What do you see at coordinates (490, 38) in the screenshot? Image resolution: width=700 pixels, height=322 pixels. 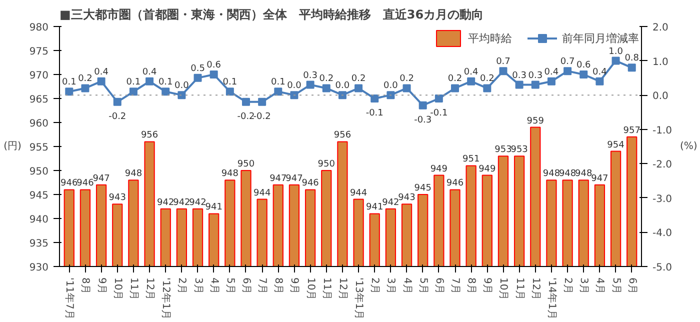 I see `legend-label: 平均時給` at bounding box center [490, 38].